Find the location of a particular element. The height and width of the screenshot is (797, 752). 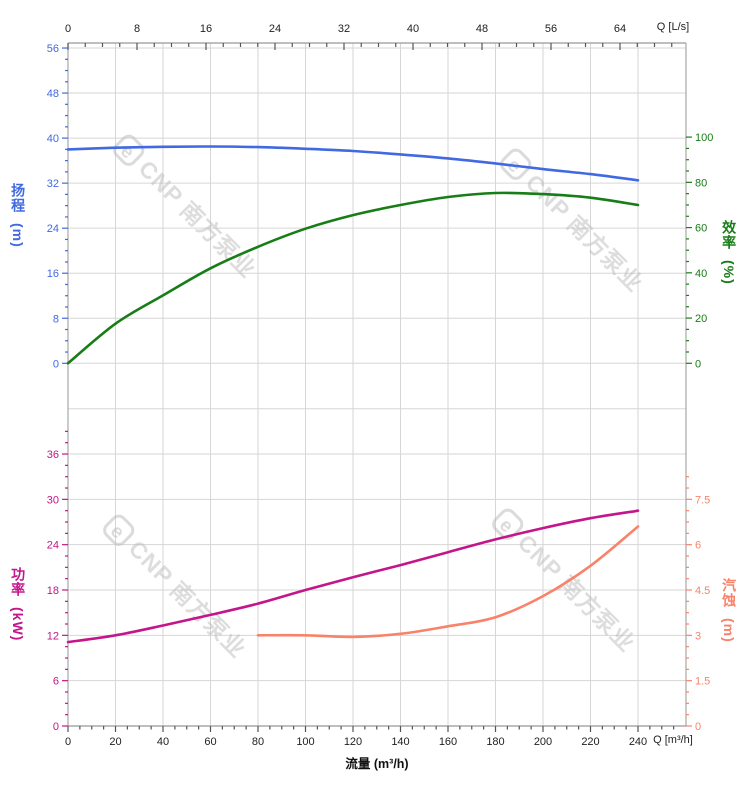

npsh-curve is located at coordinates (448, 582).